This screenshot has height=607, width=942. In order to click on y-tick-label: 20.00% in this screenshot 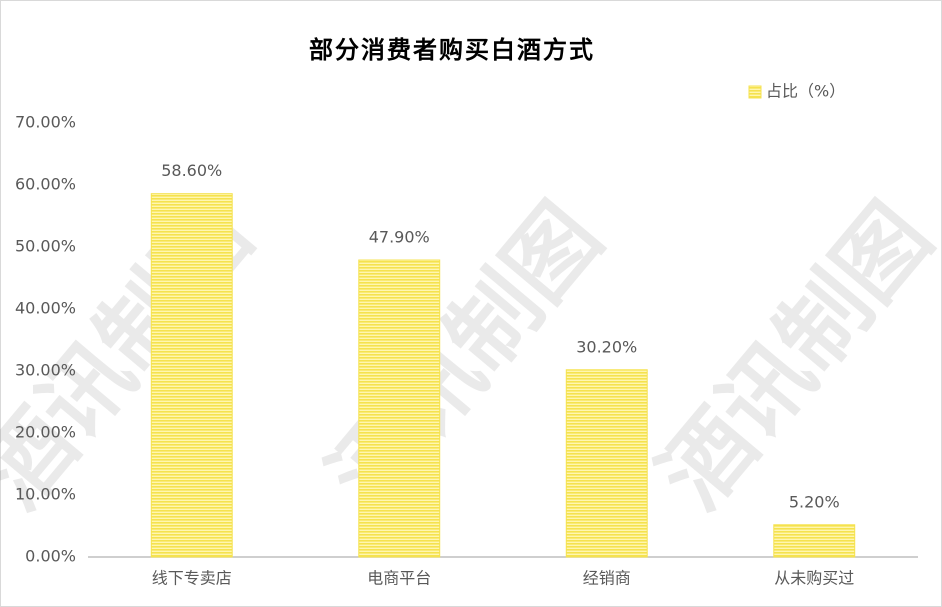, I will do `click(45, 432)`.